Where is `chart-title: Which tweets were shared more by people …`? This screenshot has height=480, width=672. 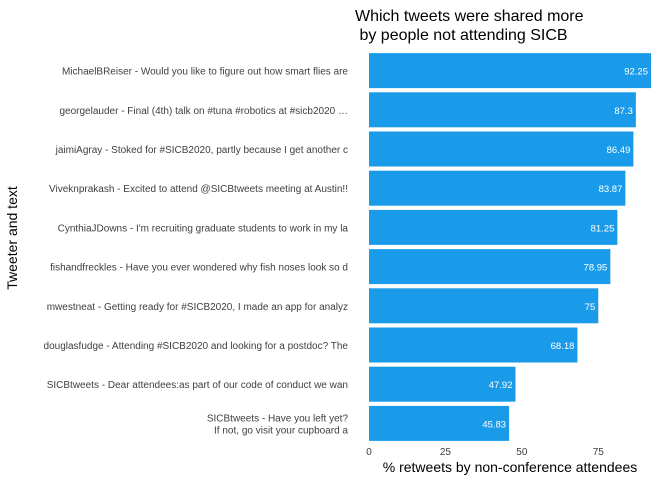
chart-title: Which tweets were shared more by people … is located at coordinates (469, 26).